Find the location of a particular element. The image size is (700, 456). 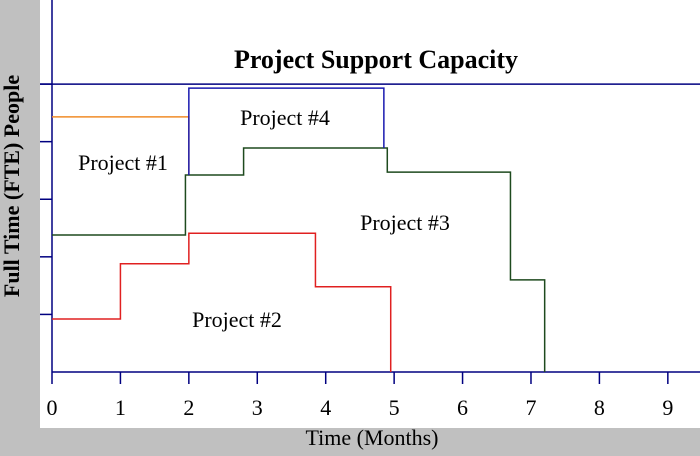

x-tick-label: 6 is located at coordinates (462, 407).